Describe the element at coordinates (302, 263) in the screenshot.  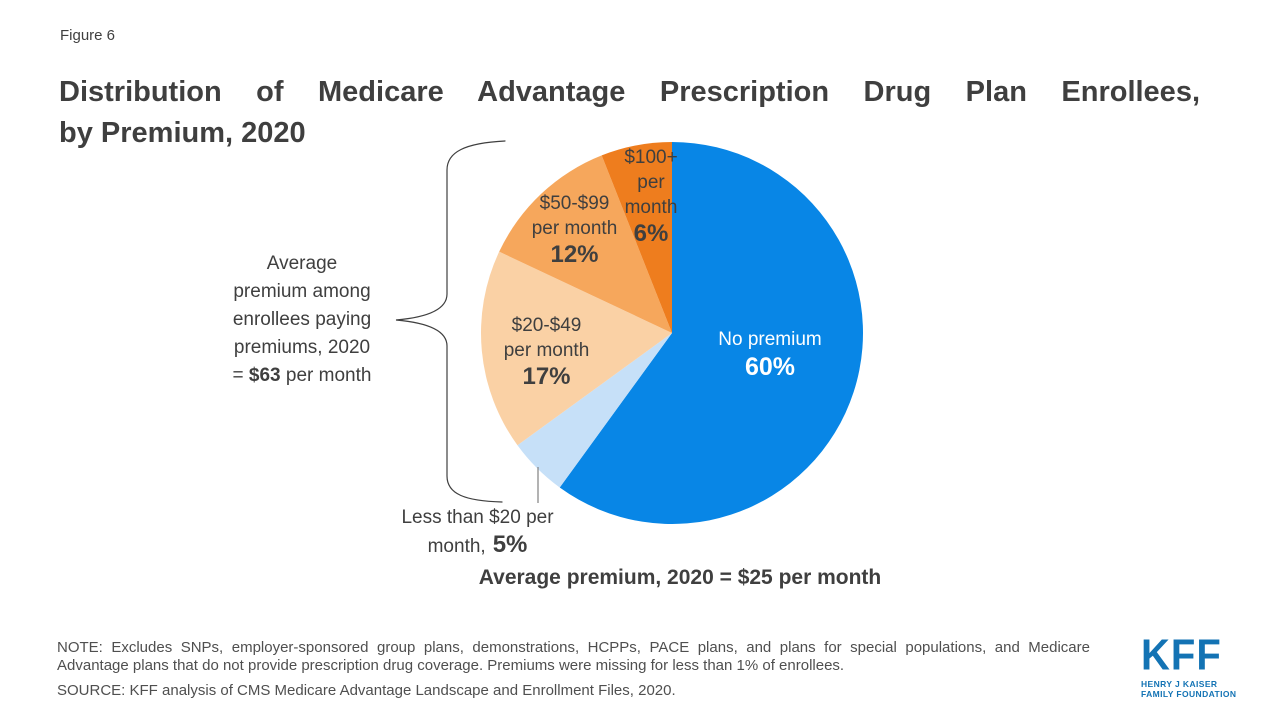
I see `callout-line1: Average` at that location.